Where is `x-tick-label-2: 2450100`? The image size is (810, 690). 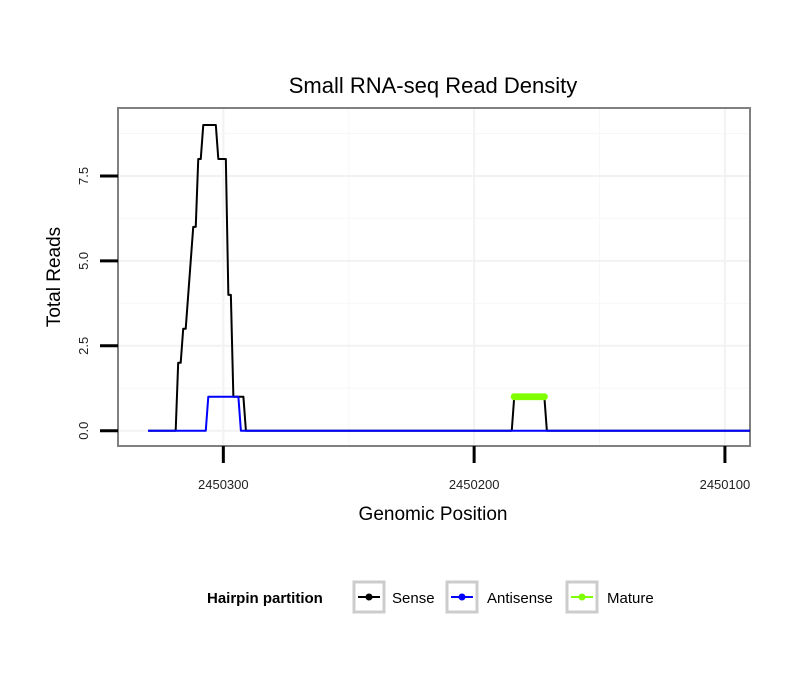 x-tick-label-2: 2450100 is located at coordinates (725, 484).